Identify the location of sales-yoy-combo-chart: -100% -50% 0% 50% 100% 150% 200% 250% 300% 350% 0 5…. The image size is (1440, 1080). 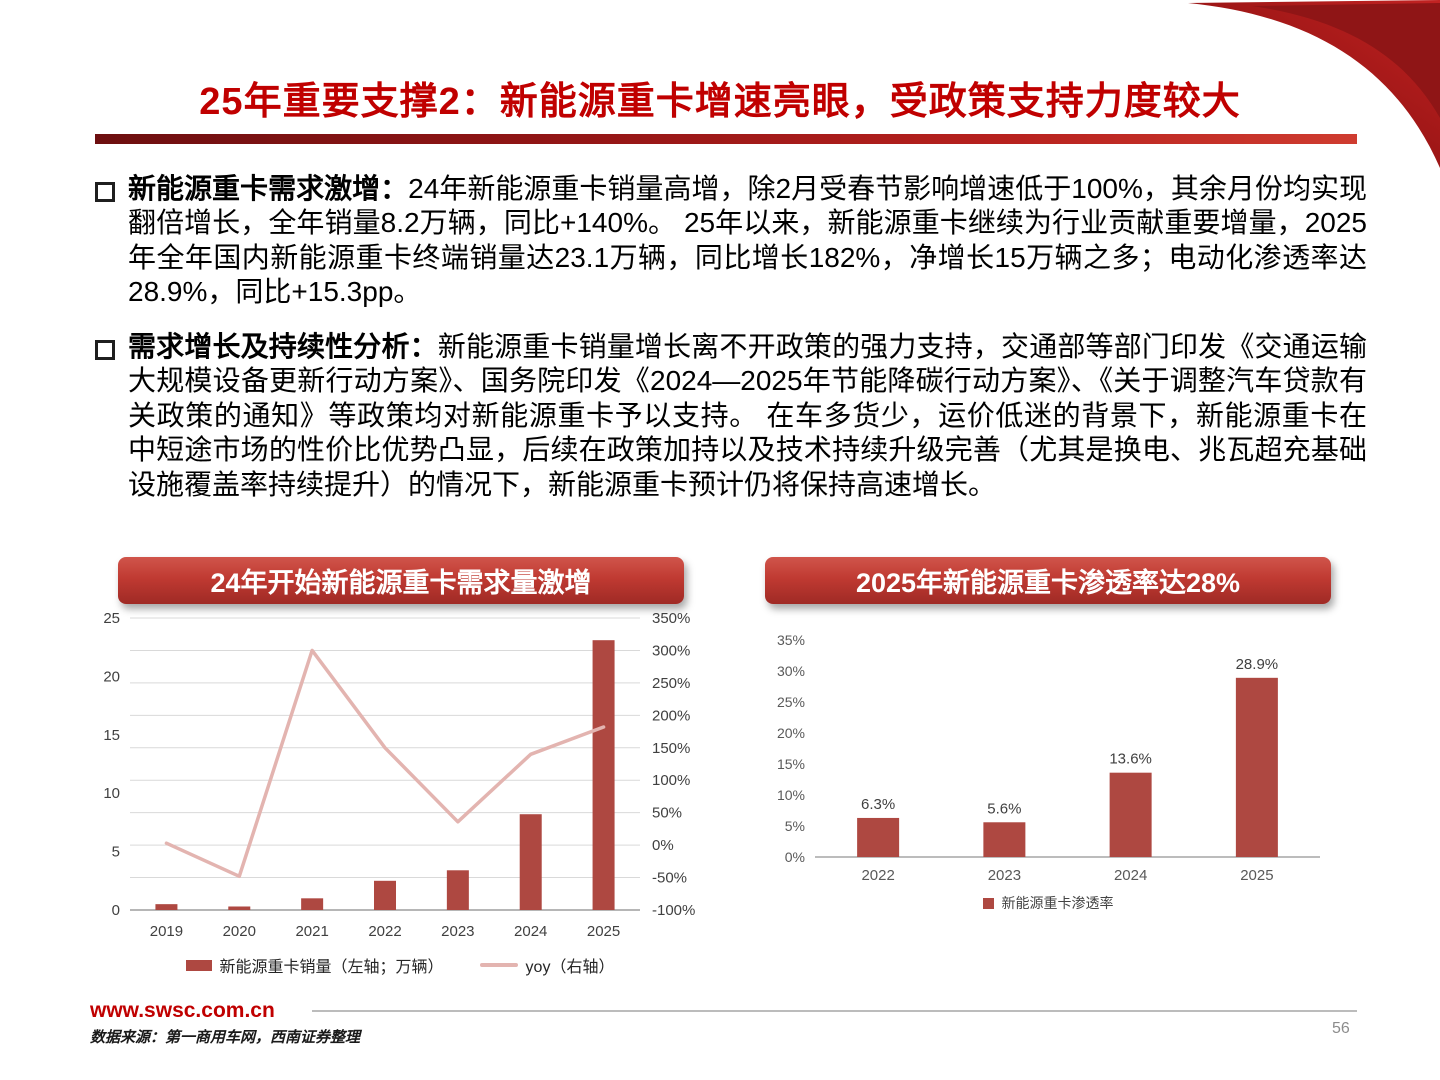
(399, 775).